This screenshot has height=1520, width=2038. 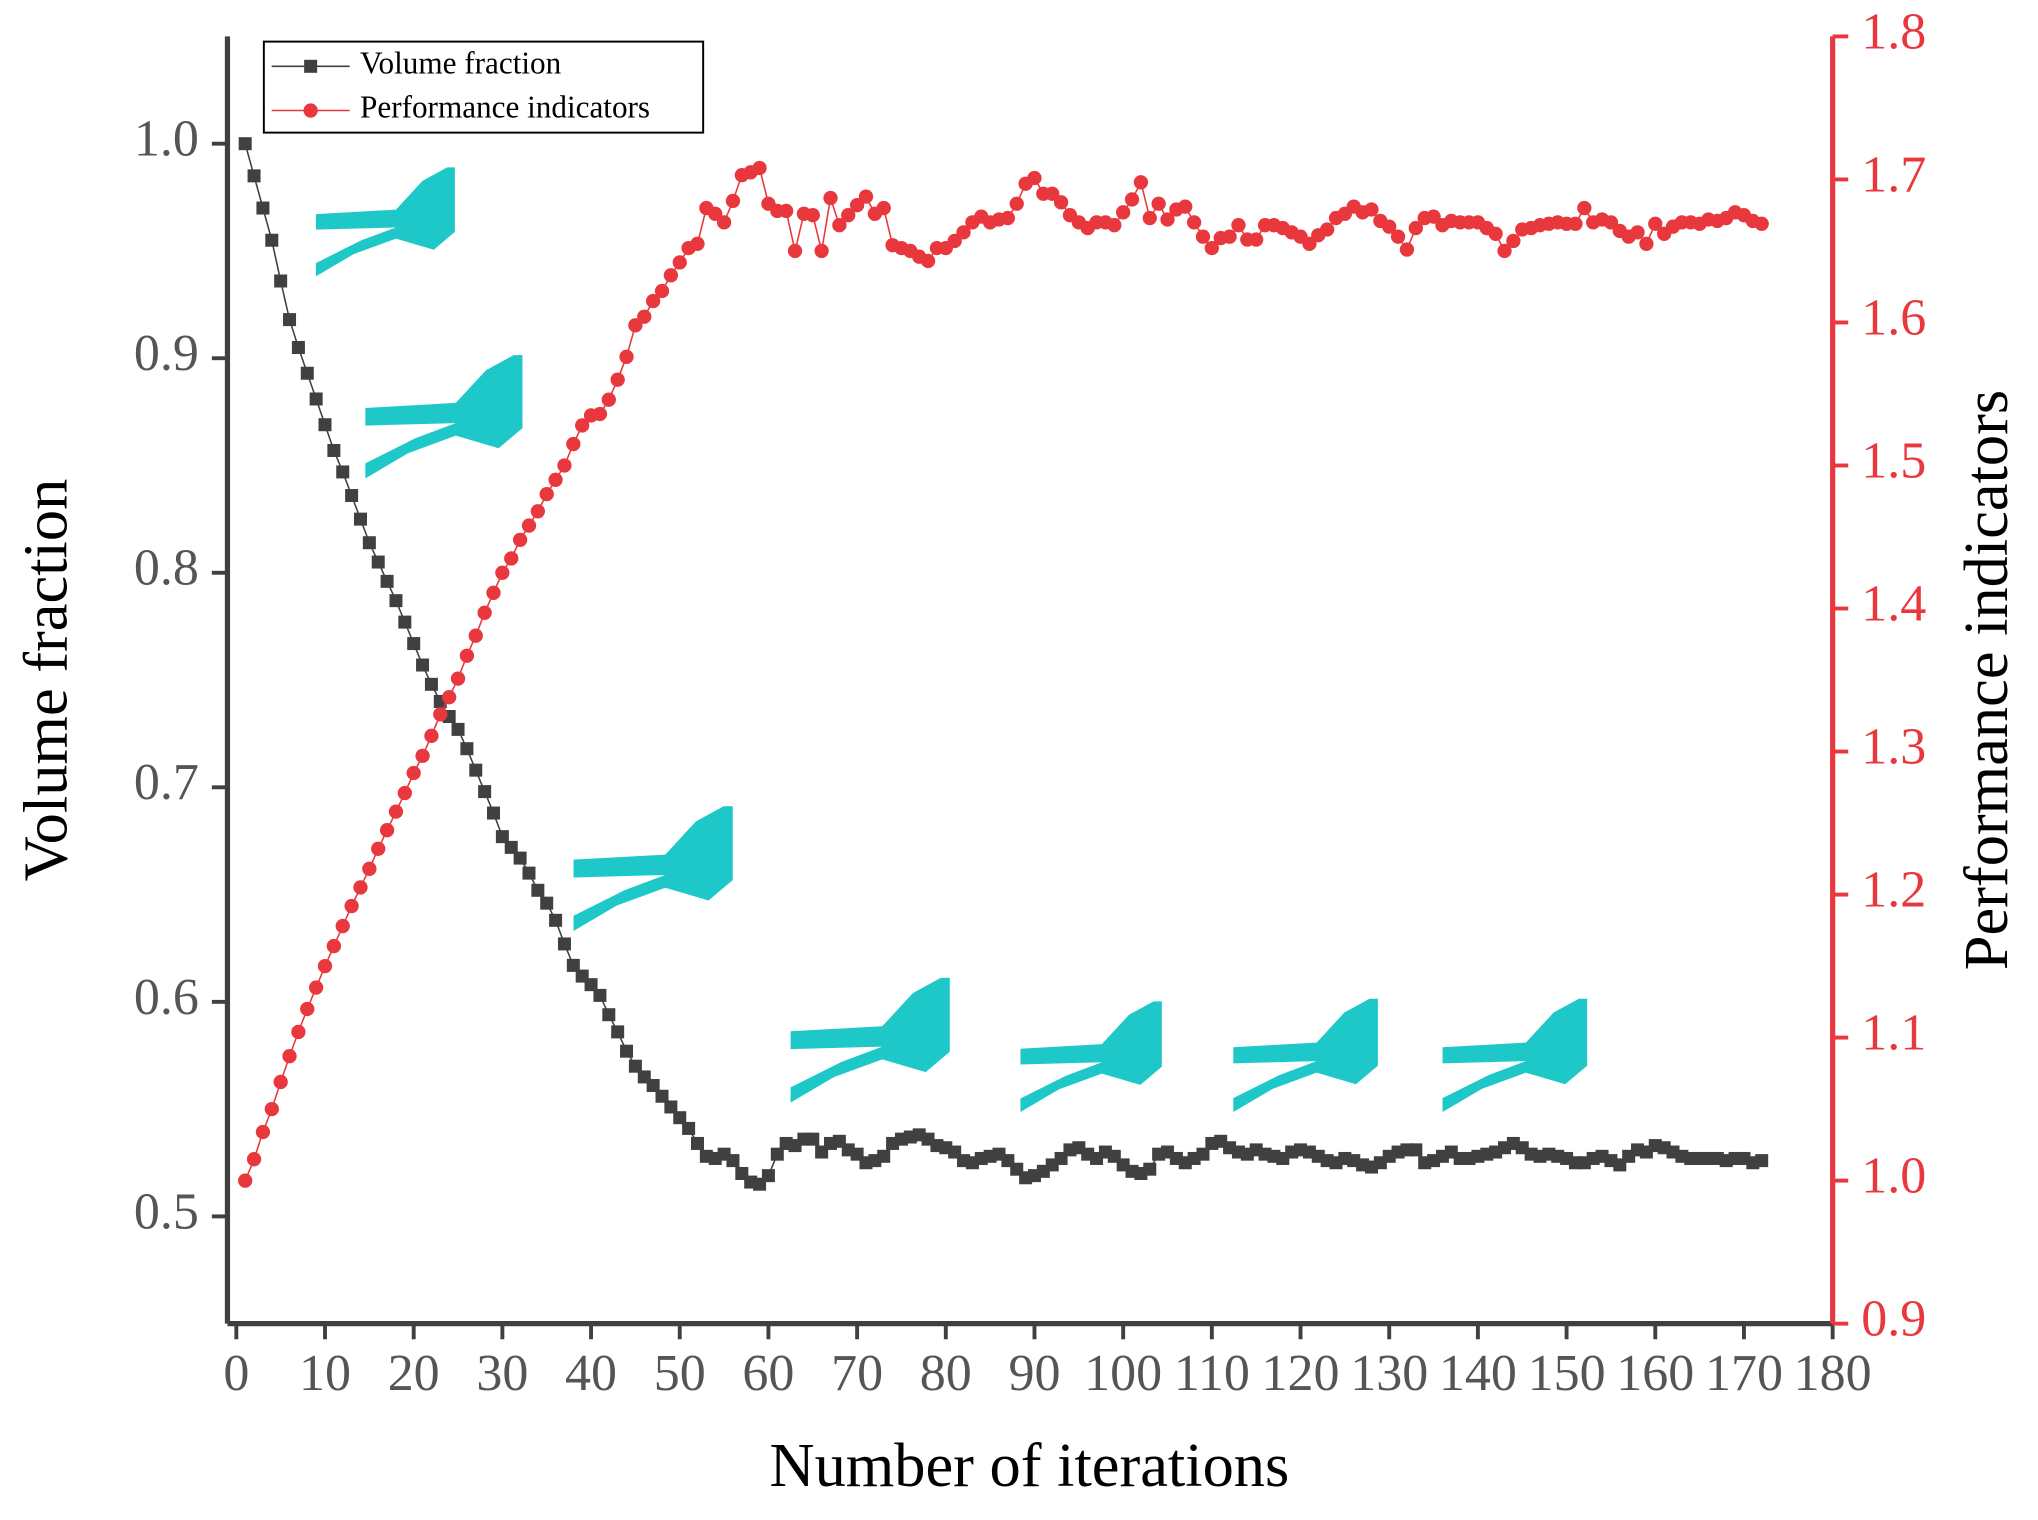 What do you see at coordinates (461, 62) in the screenshot?
I see `legend-label: Volume fraction` at bounding box center [461, 62].